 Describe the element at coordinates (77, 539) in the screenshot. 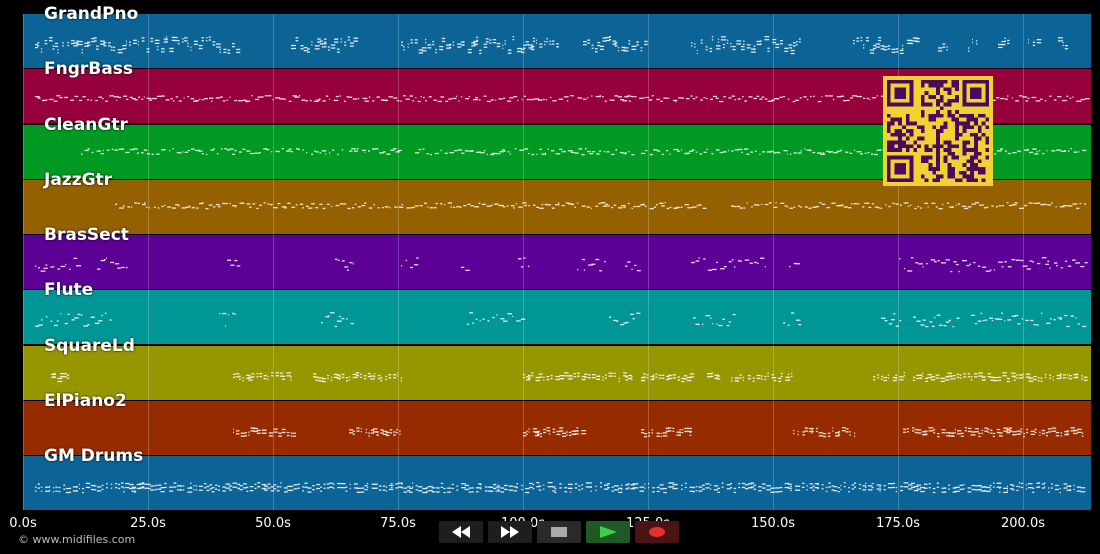

I see `copyright-text: © www.midifiles.com` at that location.